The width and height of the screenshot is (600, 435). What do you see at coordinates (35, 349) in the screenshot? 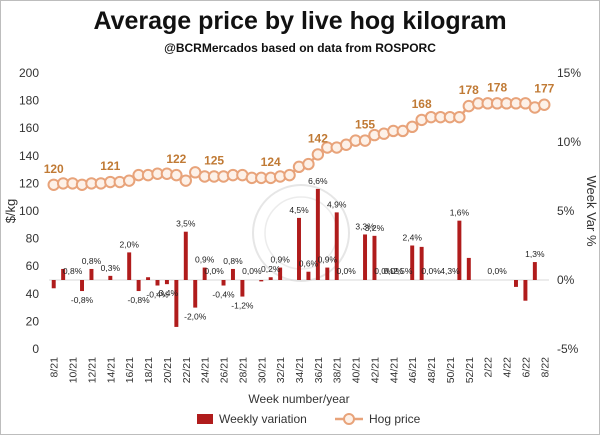
I see `y-left-tick-label: 0` at bounding box center [35, 349].